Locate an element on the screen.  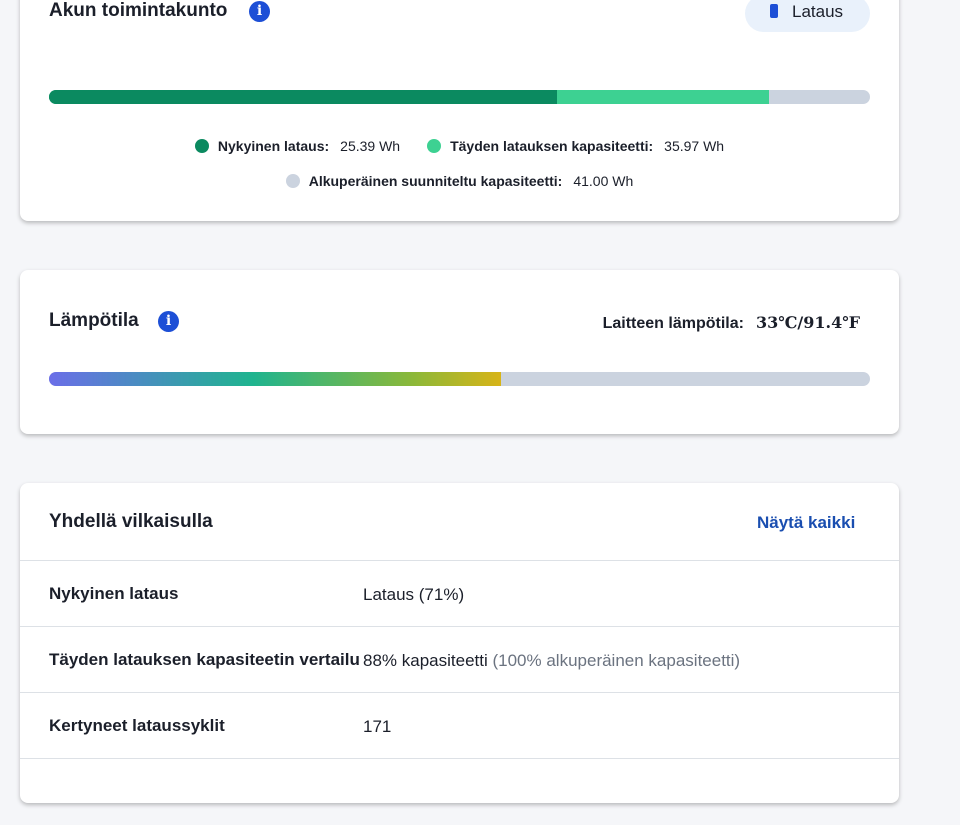
card-title: Akun toimintakunto is located at coordinates (138, 10).